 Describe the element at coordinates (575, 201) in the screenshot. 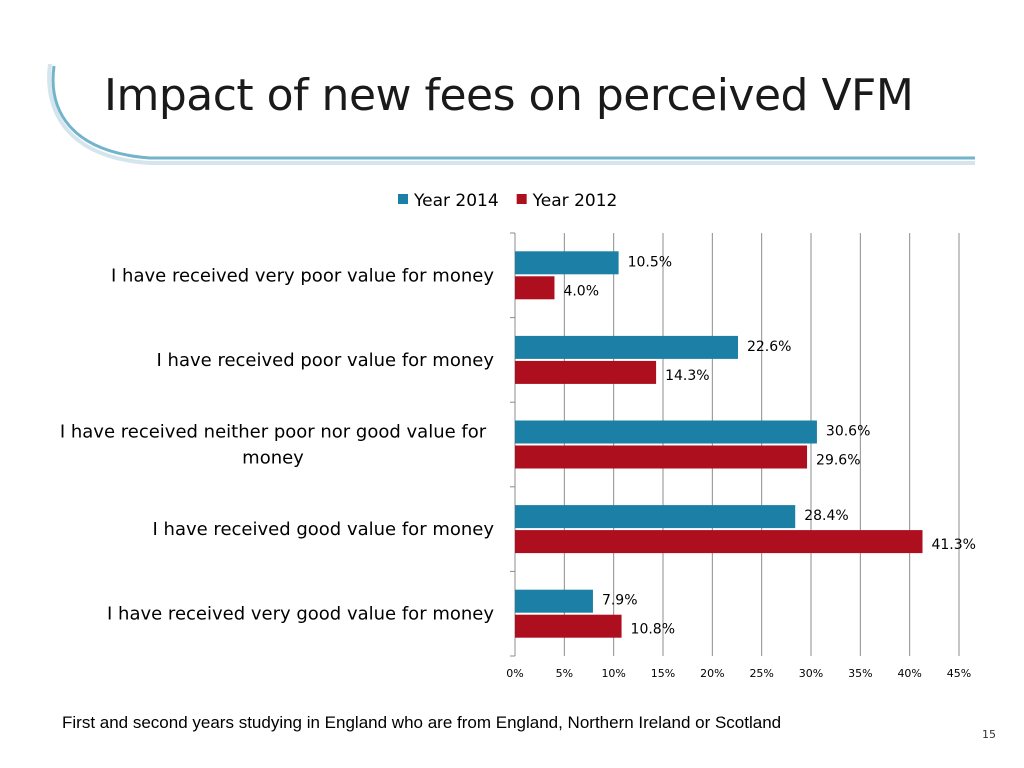

I see `legend-label: Year 2012` at that location.